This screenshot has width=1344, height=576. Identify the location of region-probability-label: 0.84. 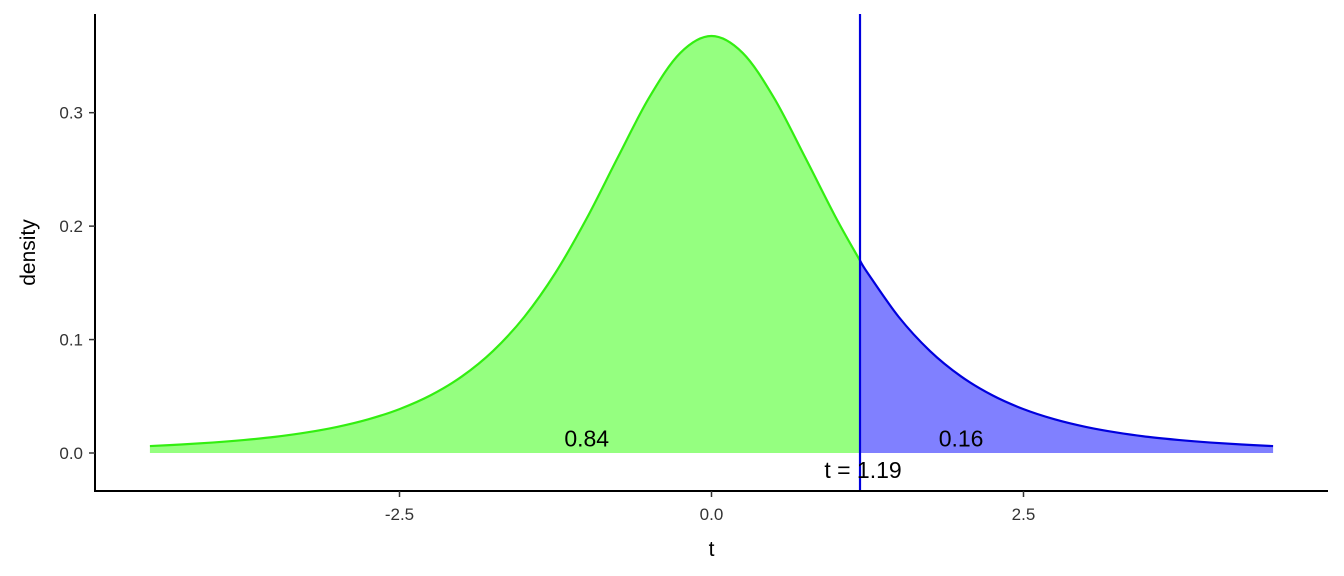
(586, 438).